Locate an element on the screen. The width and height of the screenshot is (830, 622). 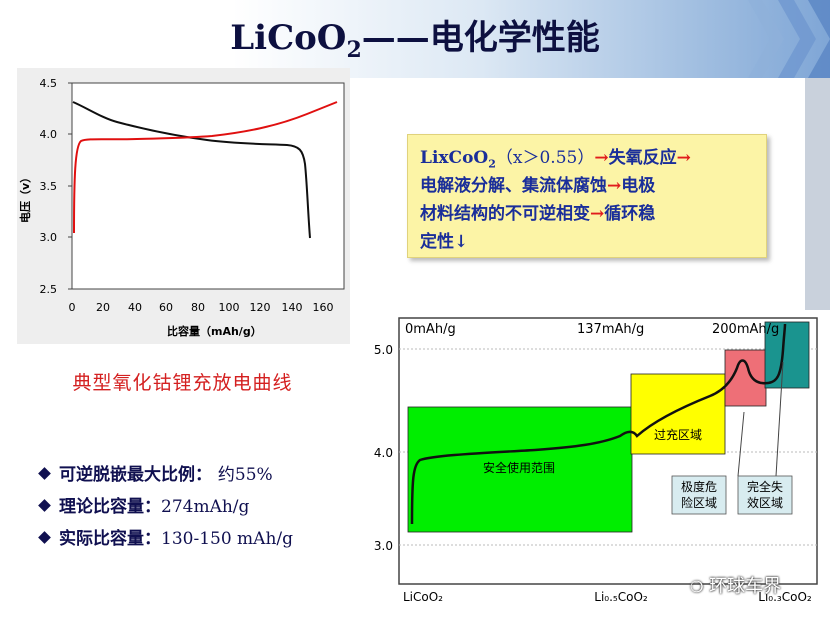
list-item: 可逆脱嵌最大比例： 约55% is located at coordinates (165, 472).